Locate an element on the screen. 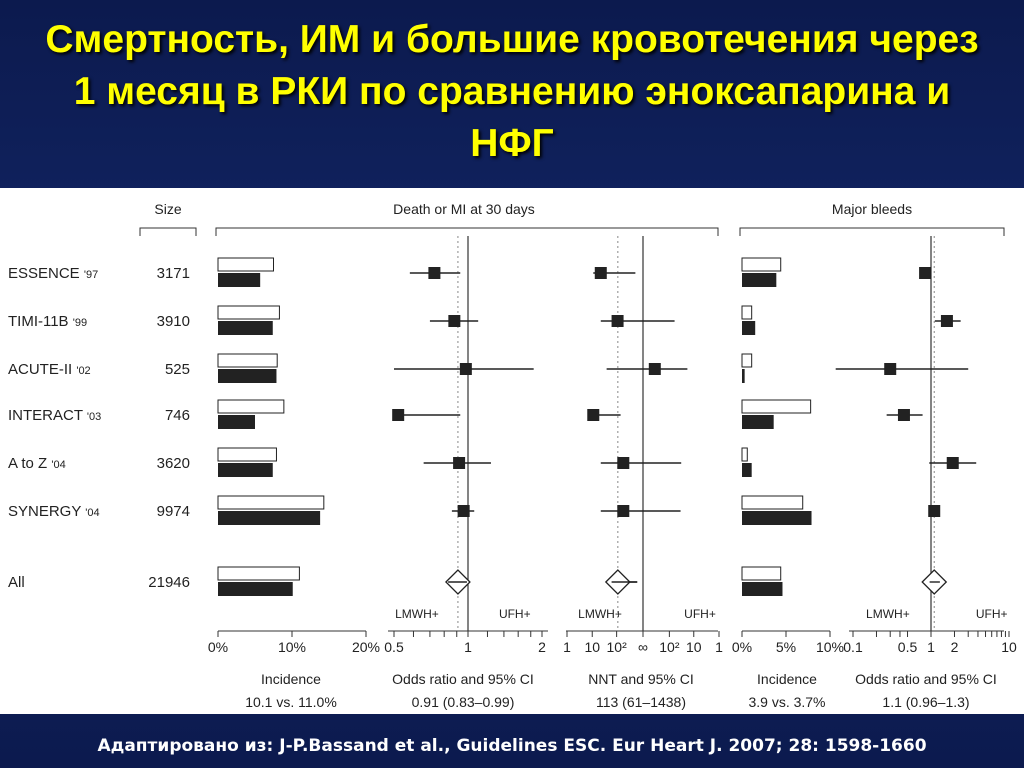  trial-name: ACUTE-II '02 is located at coordinates (49, 369).